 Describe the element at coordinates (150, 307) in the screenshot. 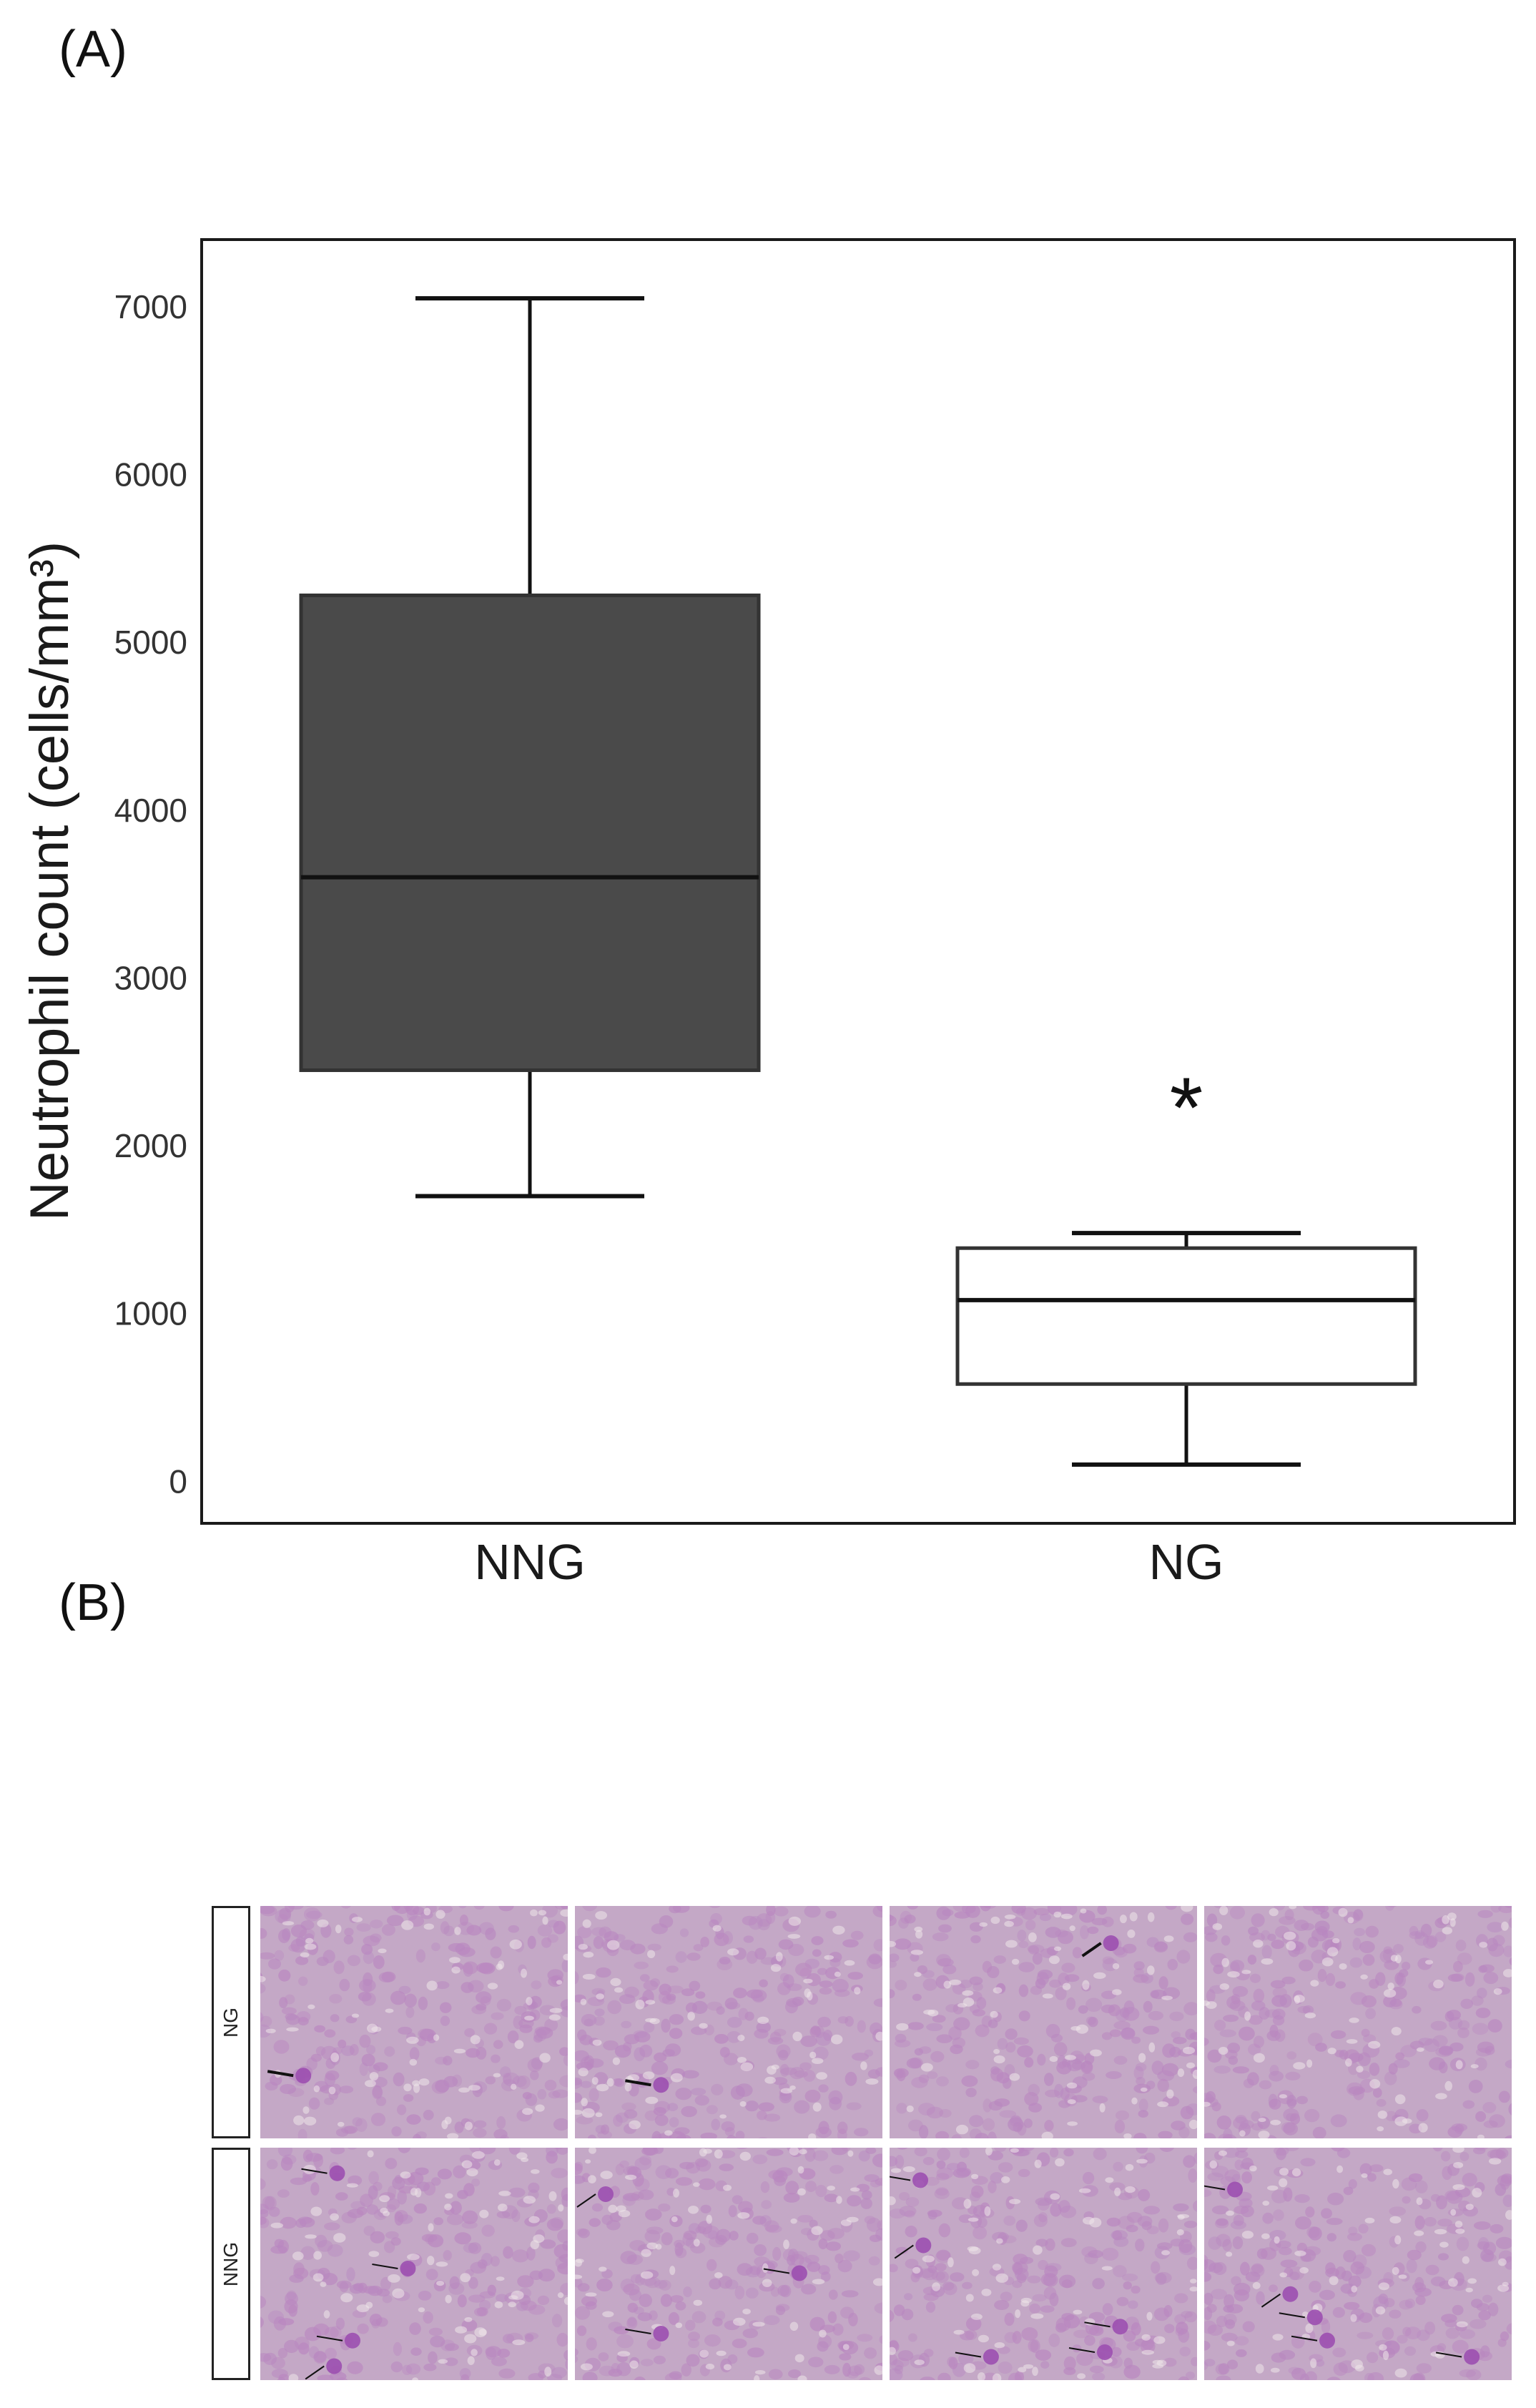

I see `y-tick-label: 7000` at that location.